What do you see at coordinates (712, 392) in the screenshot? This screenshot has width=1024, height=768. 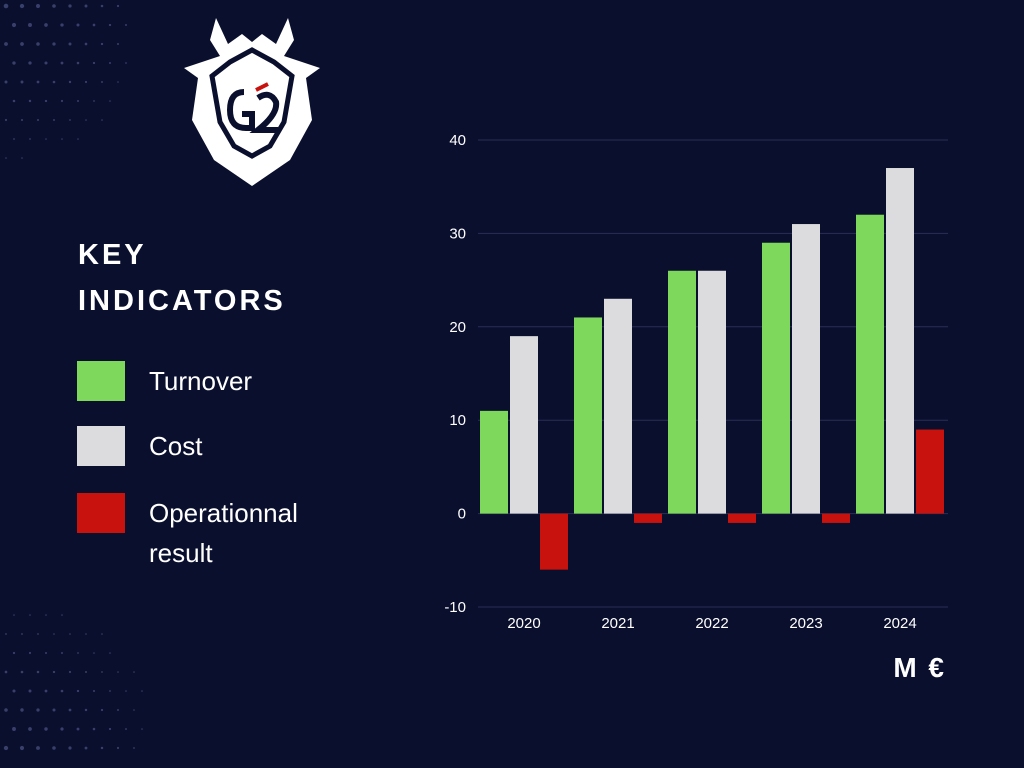 I see `bar-cost-2022` at bounding box center [712, 392].